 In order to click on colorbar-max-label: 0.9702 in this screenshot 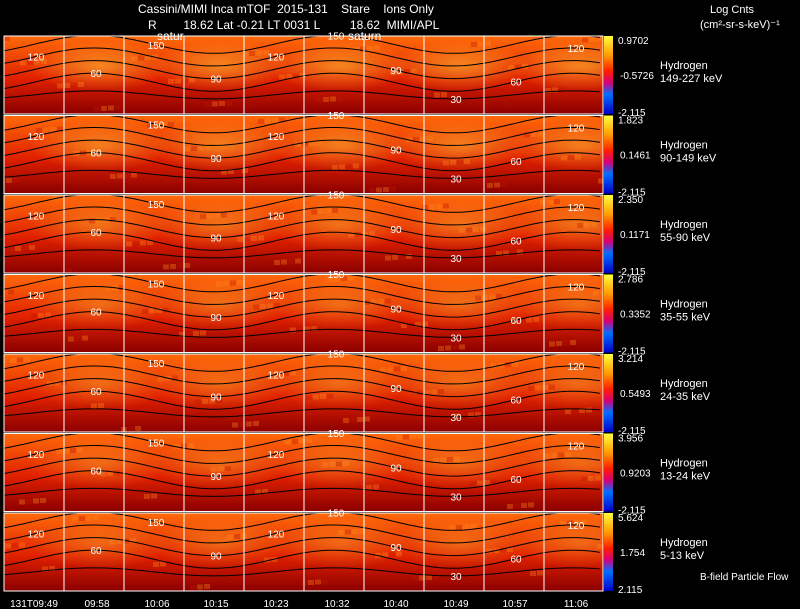, I will do `click(633, 41)`.